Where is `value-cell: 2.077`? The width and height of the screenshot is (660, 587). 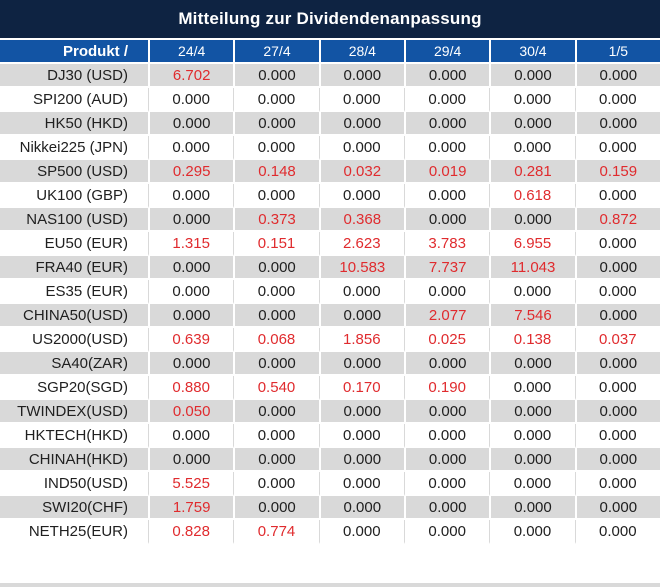 value-cell: 2.077 is located at coordinates (446, 316).